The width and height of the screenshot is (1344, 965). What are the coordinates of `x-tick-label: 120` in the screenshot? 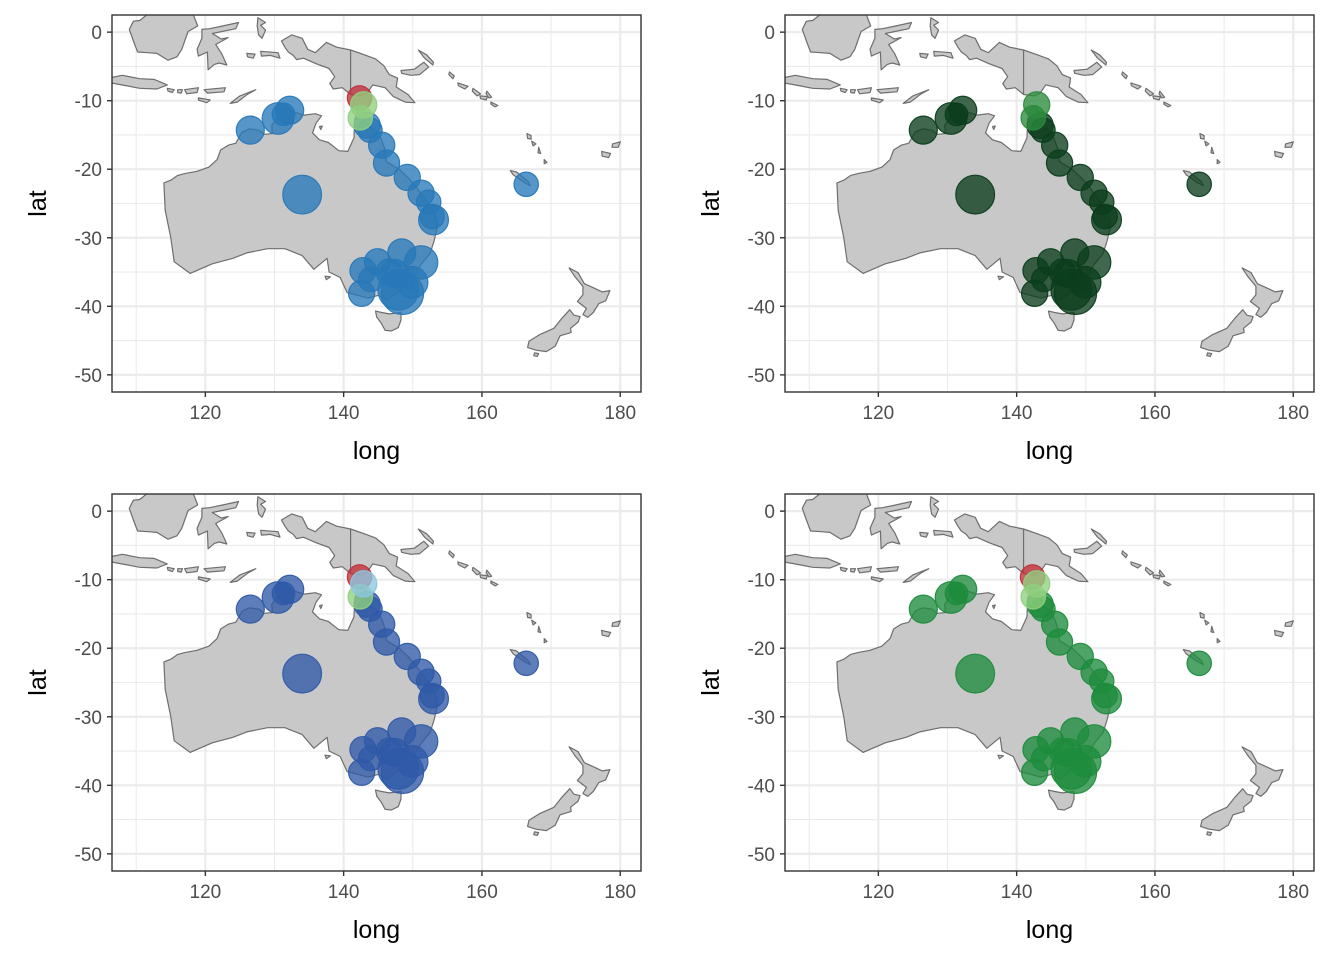 It's located at (206, 892).